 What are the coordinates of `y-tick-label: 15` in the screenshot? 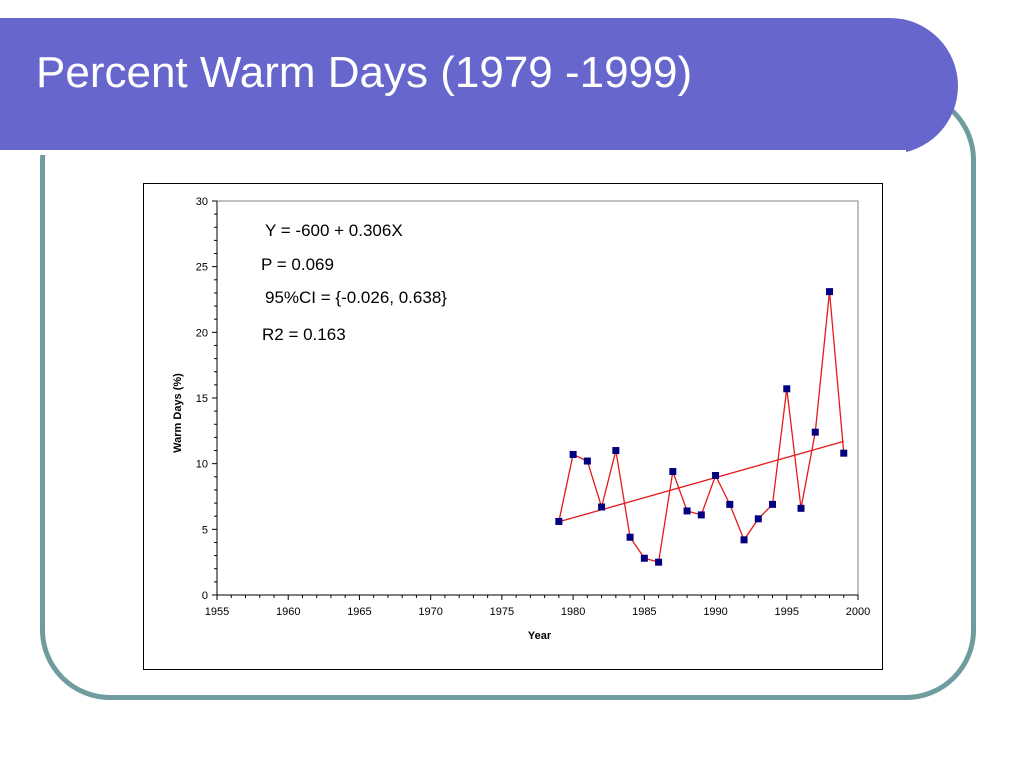 It's located at (202, 399).